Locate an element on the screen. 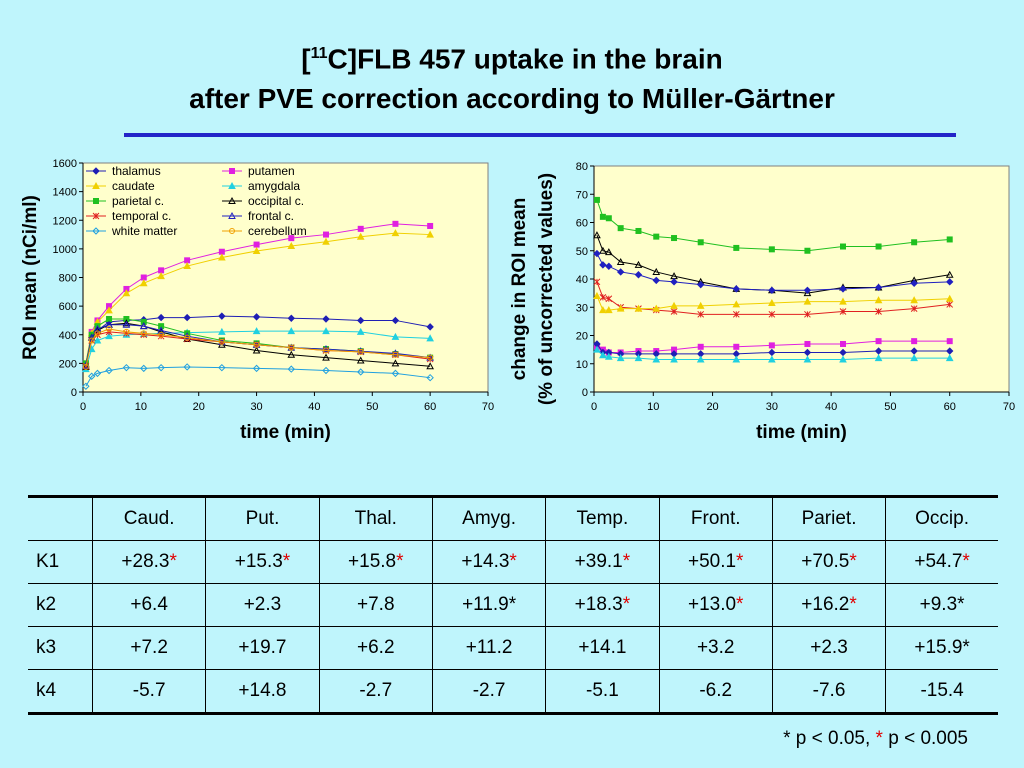 Image resolution: width=1024 pixels, height=768 pixels. title-divider is located at coordinates (540, 135).